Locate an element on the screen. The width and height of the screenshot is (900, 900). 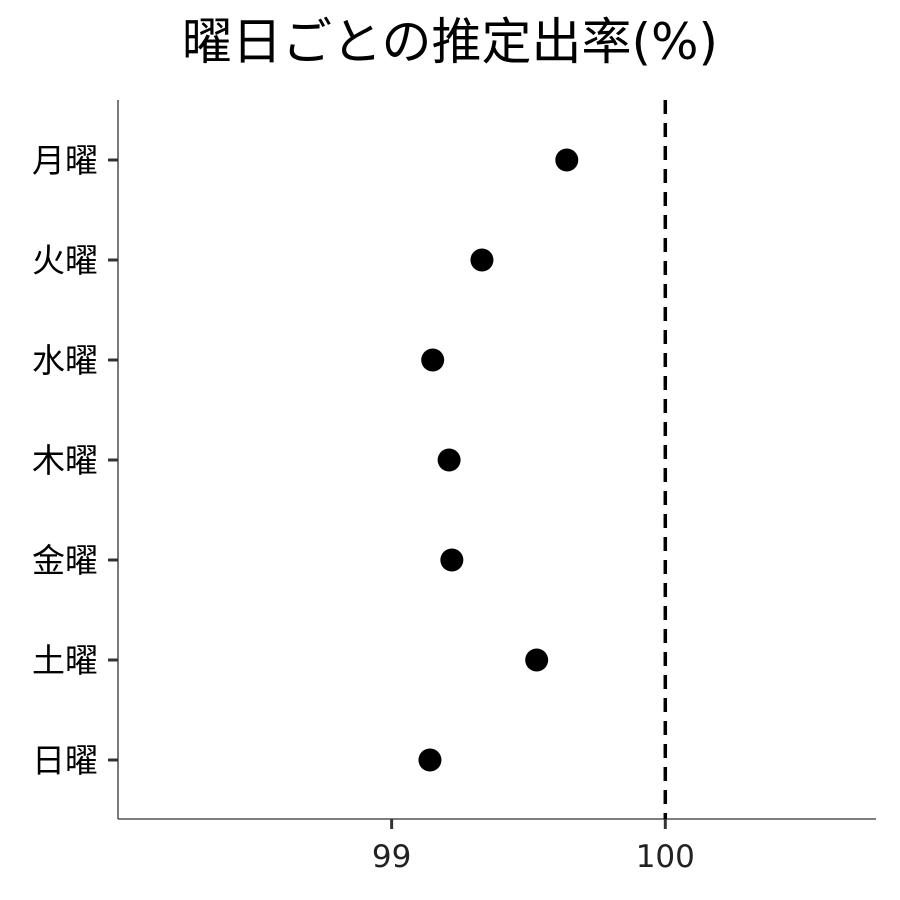
y-tick-label: 月曜 is located at coordinates (65, 160).